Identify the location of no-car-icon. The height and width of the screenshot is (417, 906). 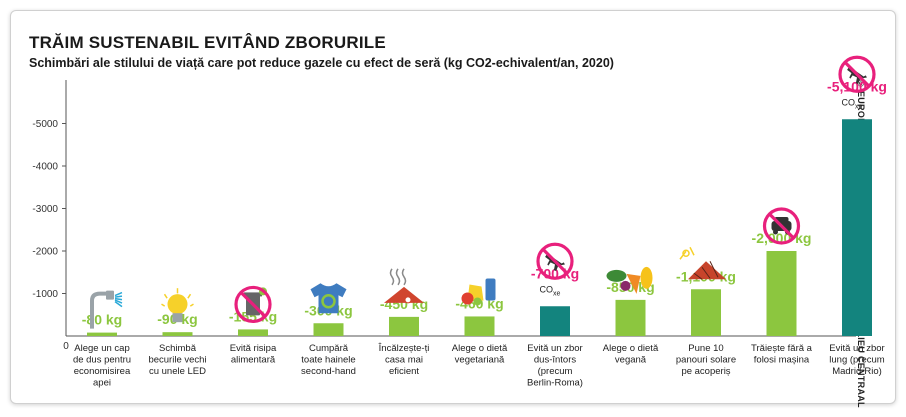
(781, 226).